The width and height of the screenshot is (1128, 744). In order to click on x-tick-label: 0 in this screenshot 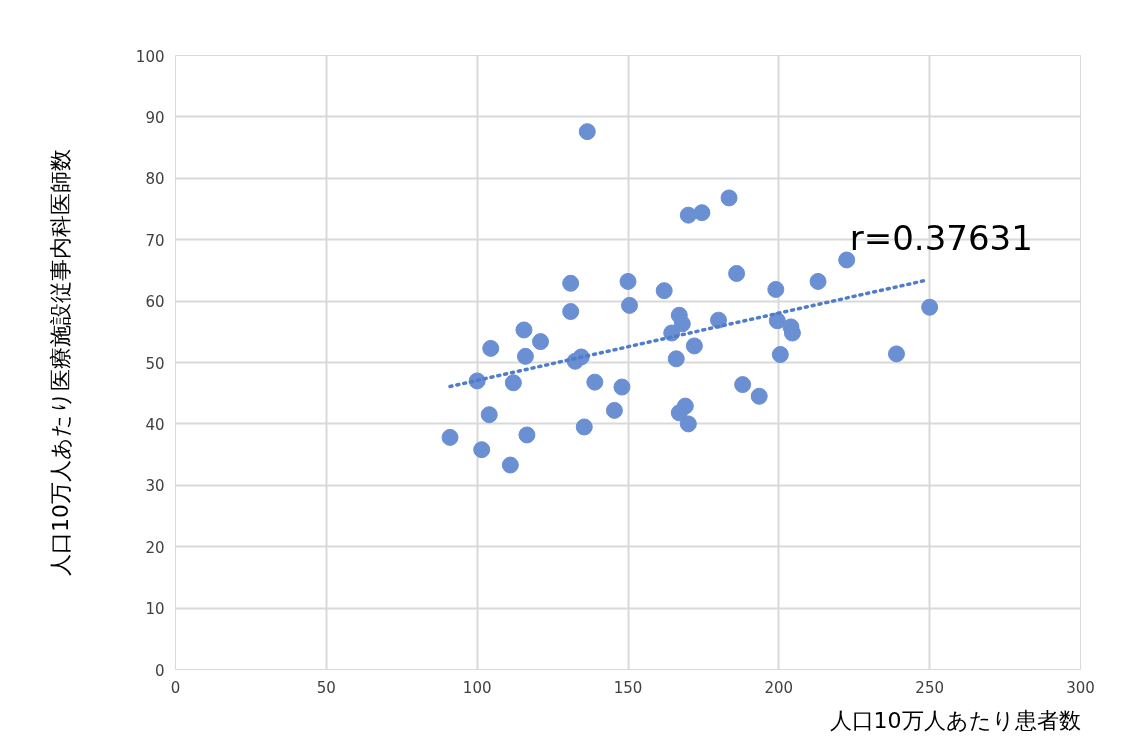, I will do `click(175, 687)`.